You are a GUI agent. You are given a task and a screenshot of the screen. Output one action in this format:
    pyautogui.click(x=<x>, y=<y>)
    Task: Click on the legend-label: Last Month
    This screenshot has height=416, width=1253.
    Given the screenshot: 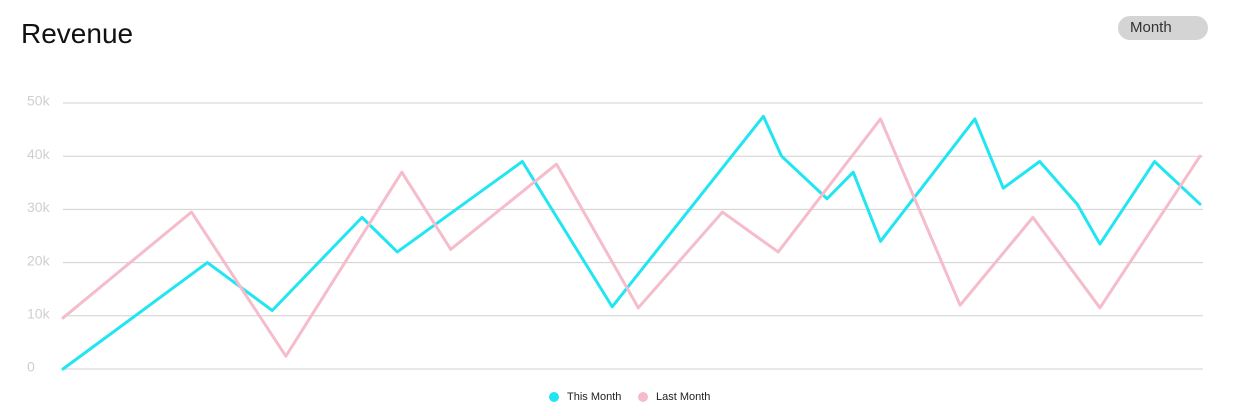 What is the action you would take?
    pyautogui.click(x=683, y=397)
    